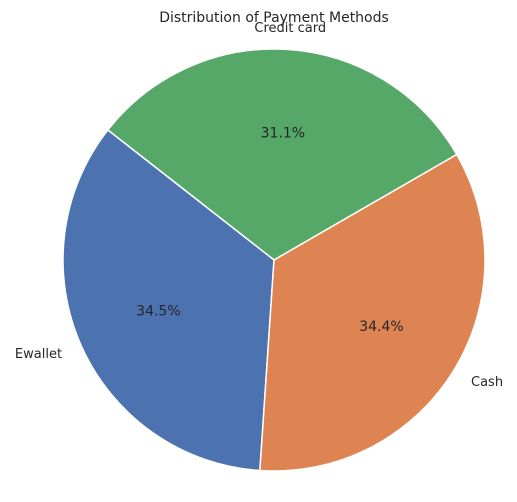 The height and width of the screenshot is (502, 517). What do you see at coordinates (38, 354) in the screenshot?
I see `slice-label: Ewallet` at bounding box center [38, 354].